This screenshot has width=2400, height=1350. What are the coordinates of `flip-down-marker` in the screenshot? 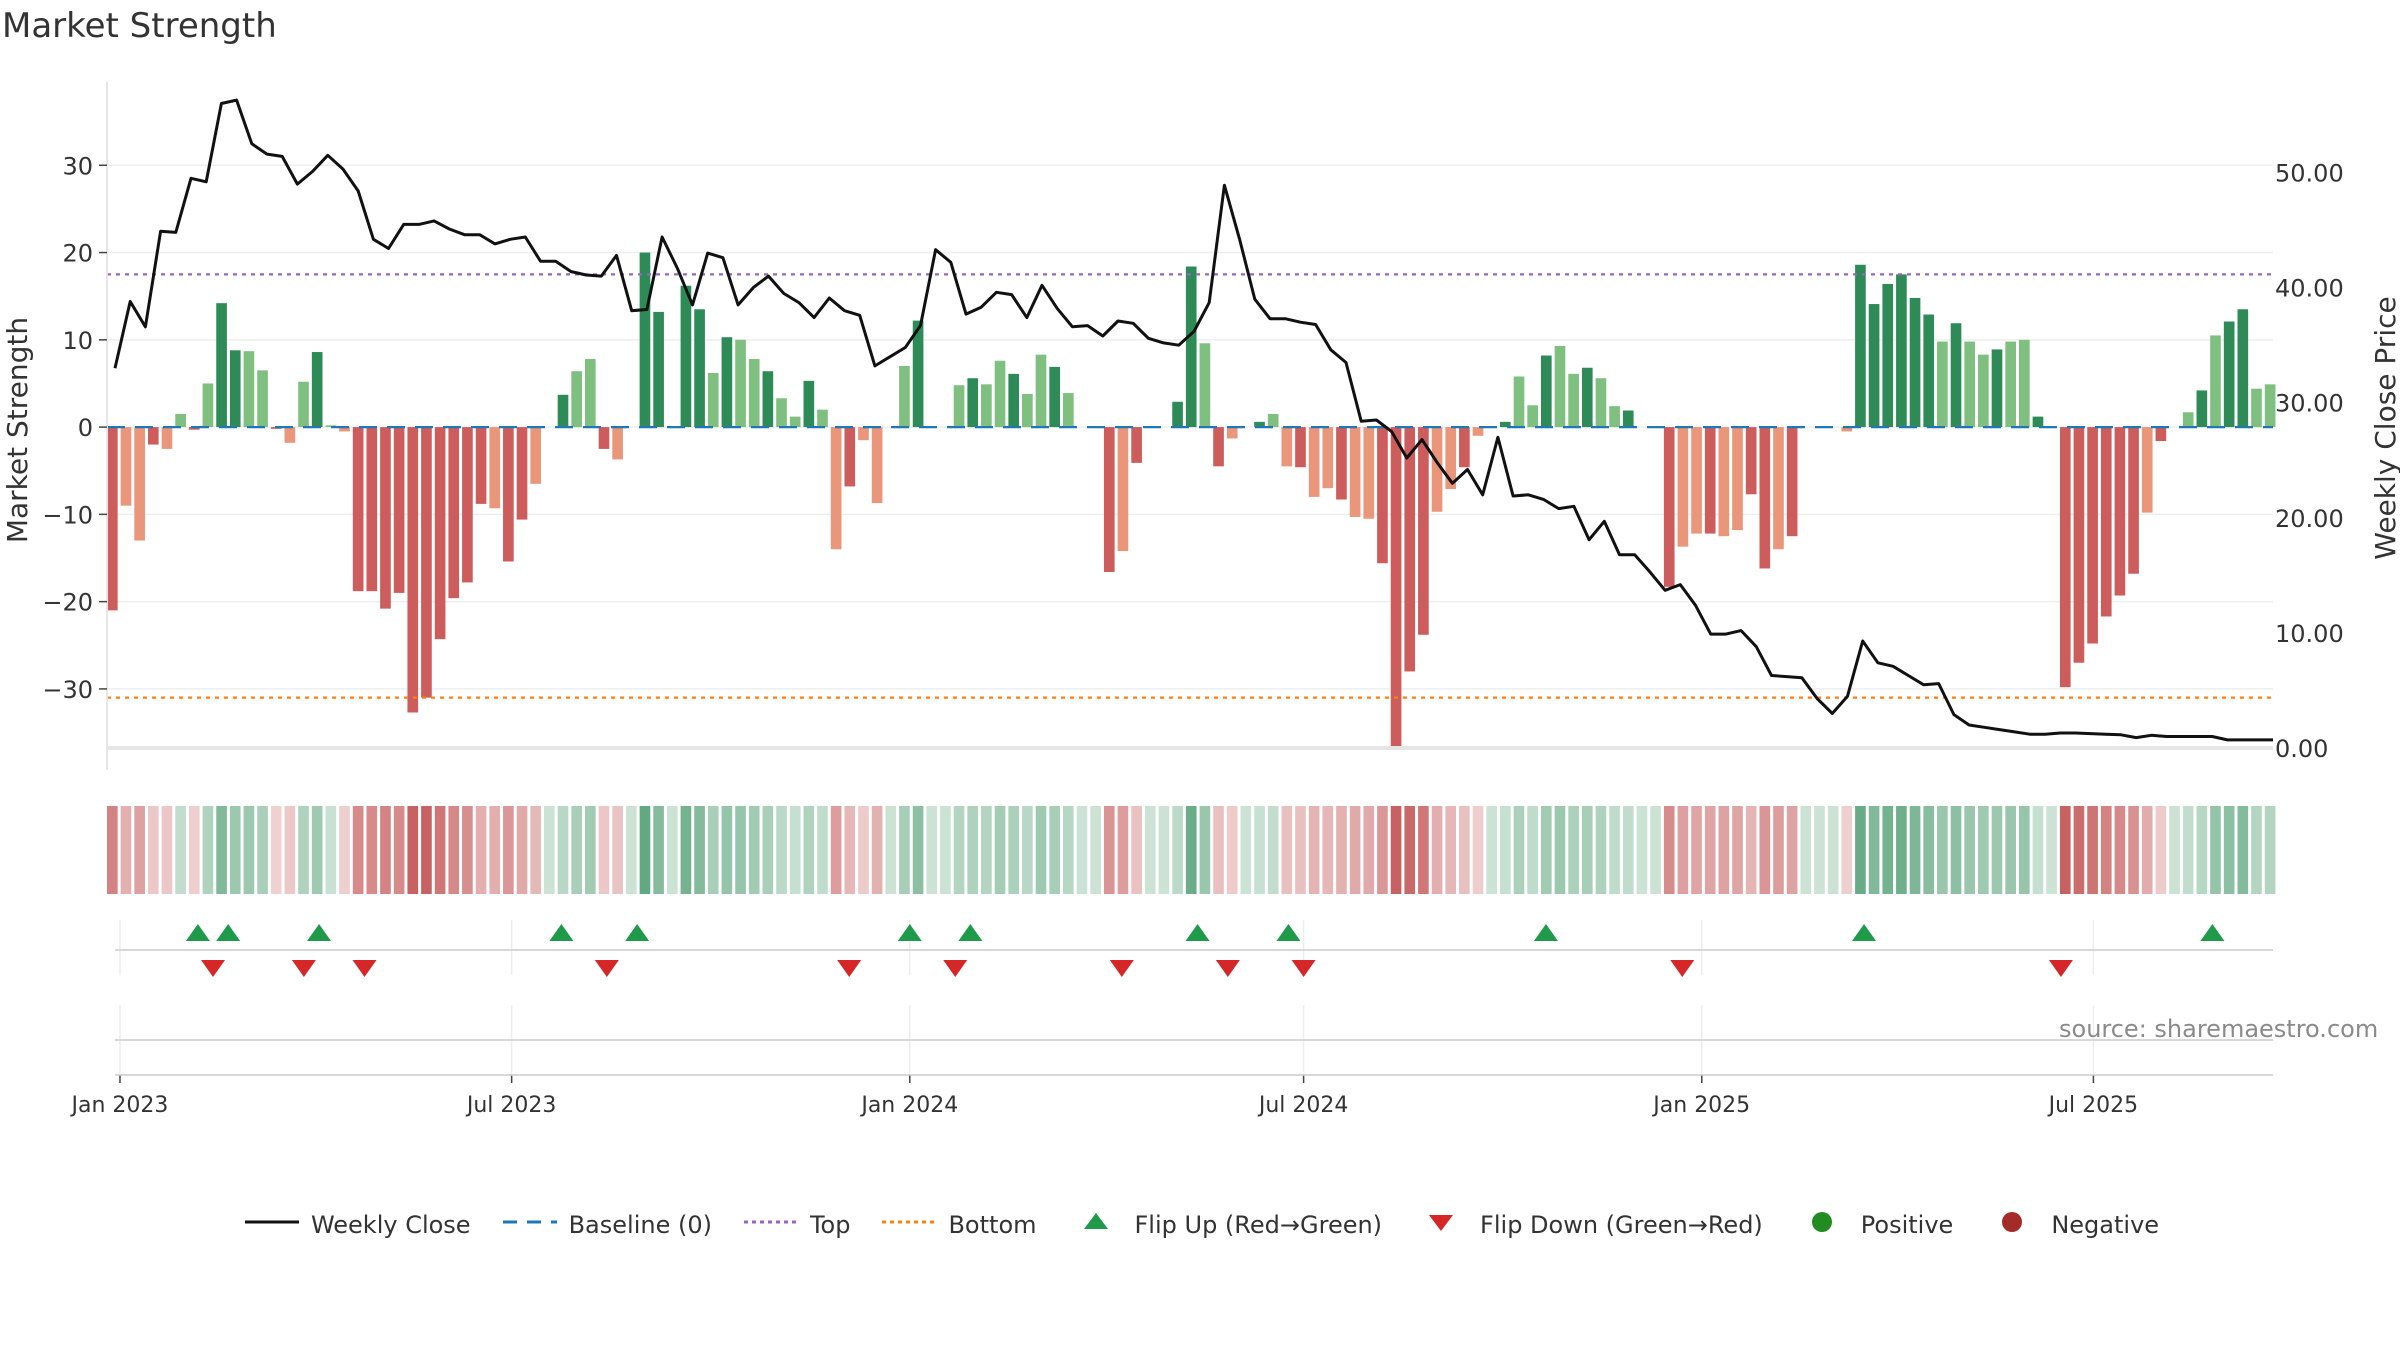 It's located at (1682, 968).